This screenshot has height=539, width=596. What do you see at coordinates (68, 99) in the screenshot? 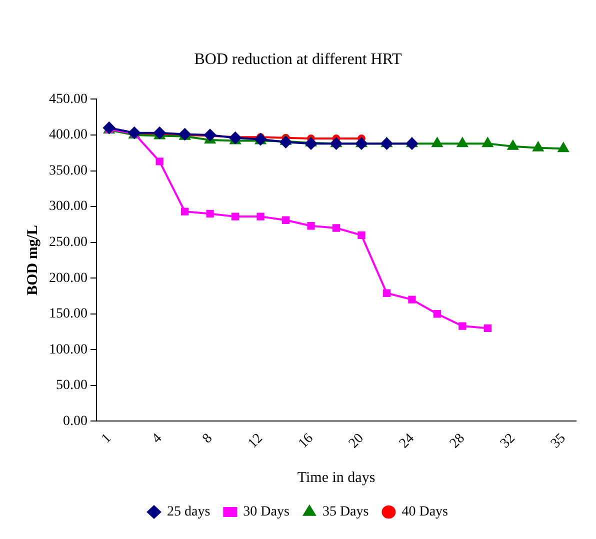
I see `y-tick-label: 450.00` at bounding box center [68, 99].